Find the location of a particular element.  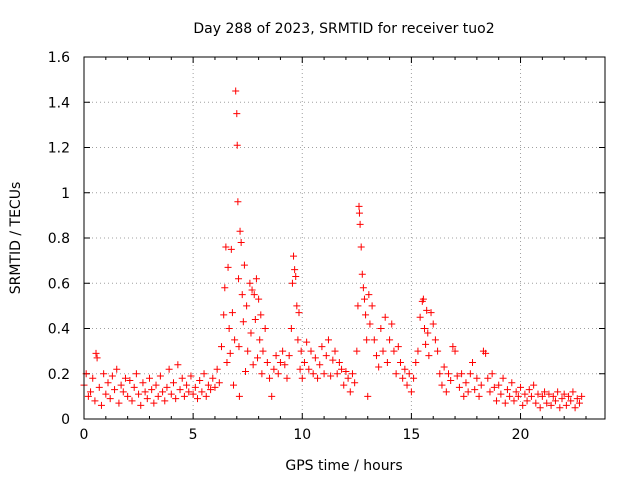

x-axis-label: GPS time / hours is located at coordinates (343, 466).